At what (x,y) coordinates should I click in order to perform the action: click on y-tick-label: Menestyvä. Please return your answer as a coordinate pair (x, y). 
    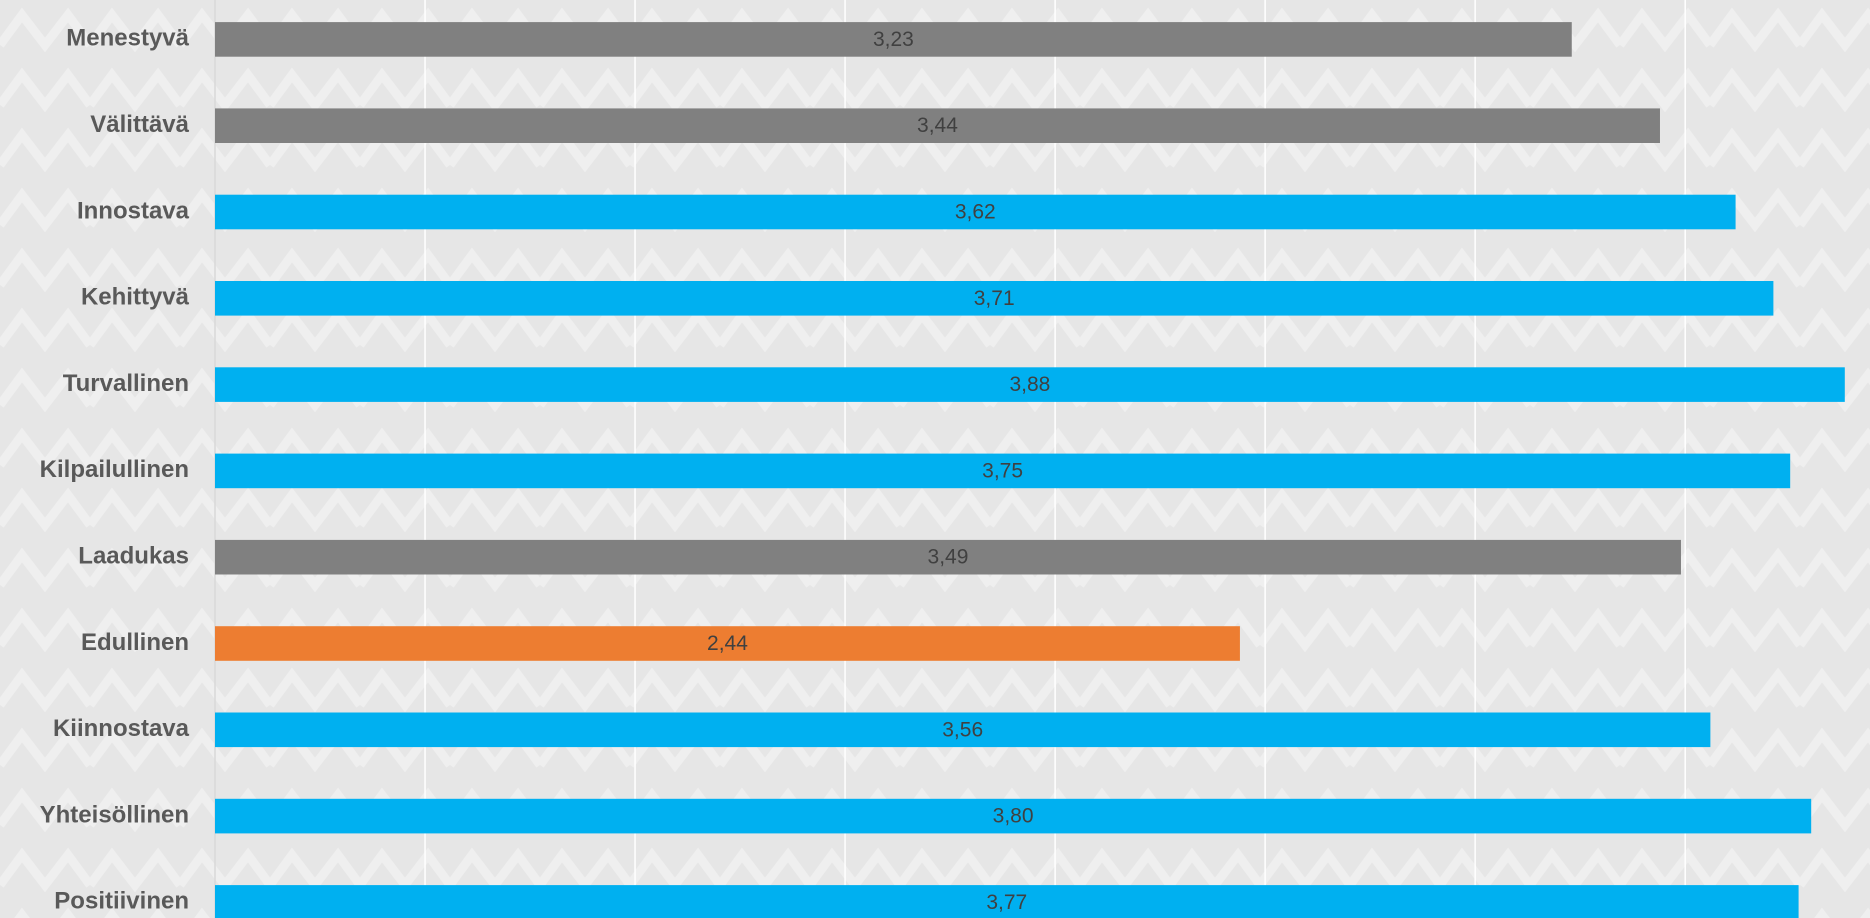
    Looking at the image, I should click on (127, 38).